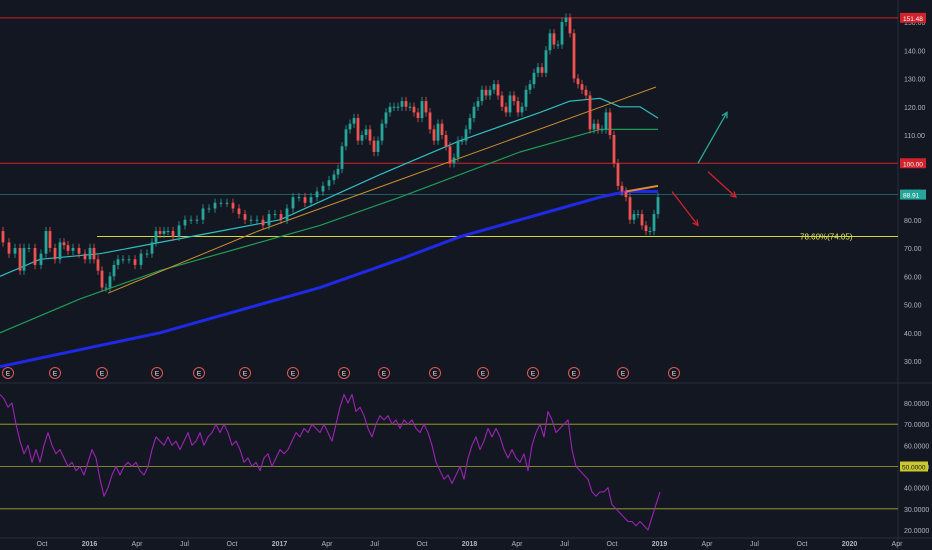 This screenshot has width=932, height=550. I want to click on time-tick-label: Oct, so click(422, 544).